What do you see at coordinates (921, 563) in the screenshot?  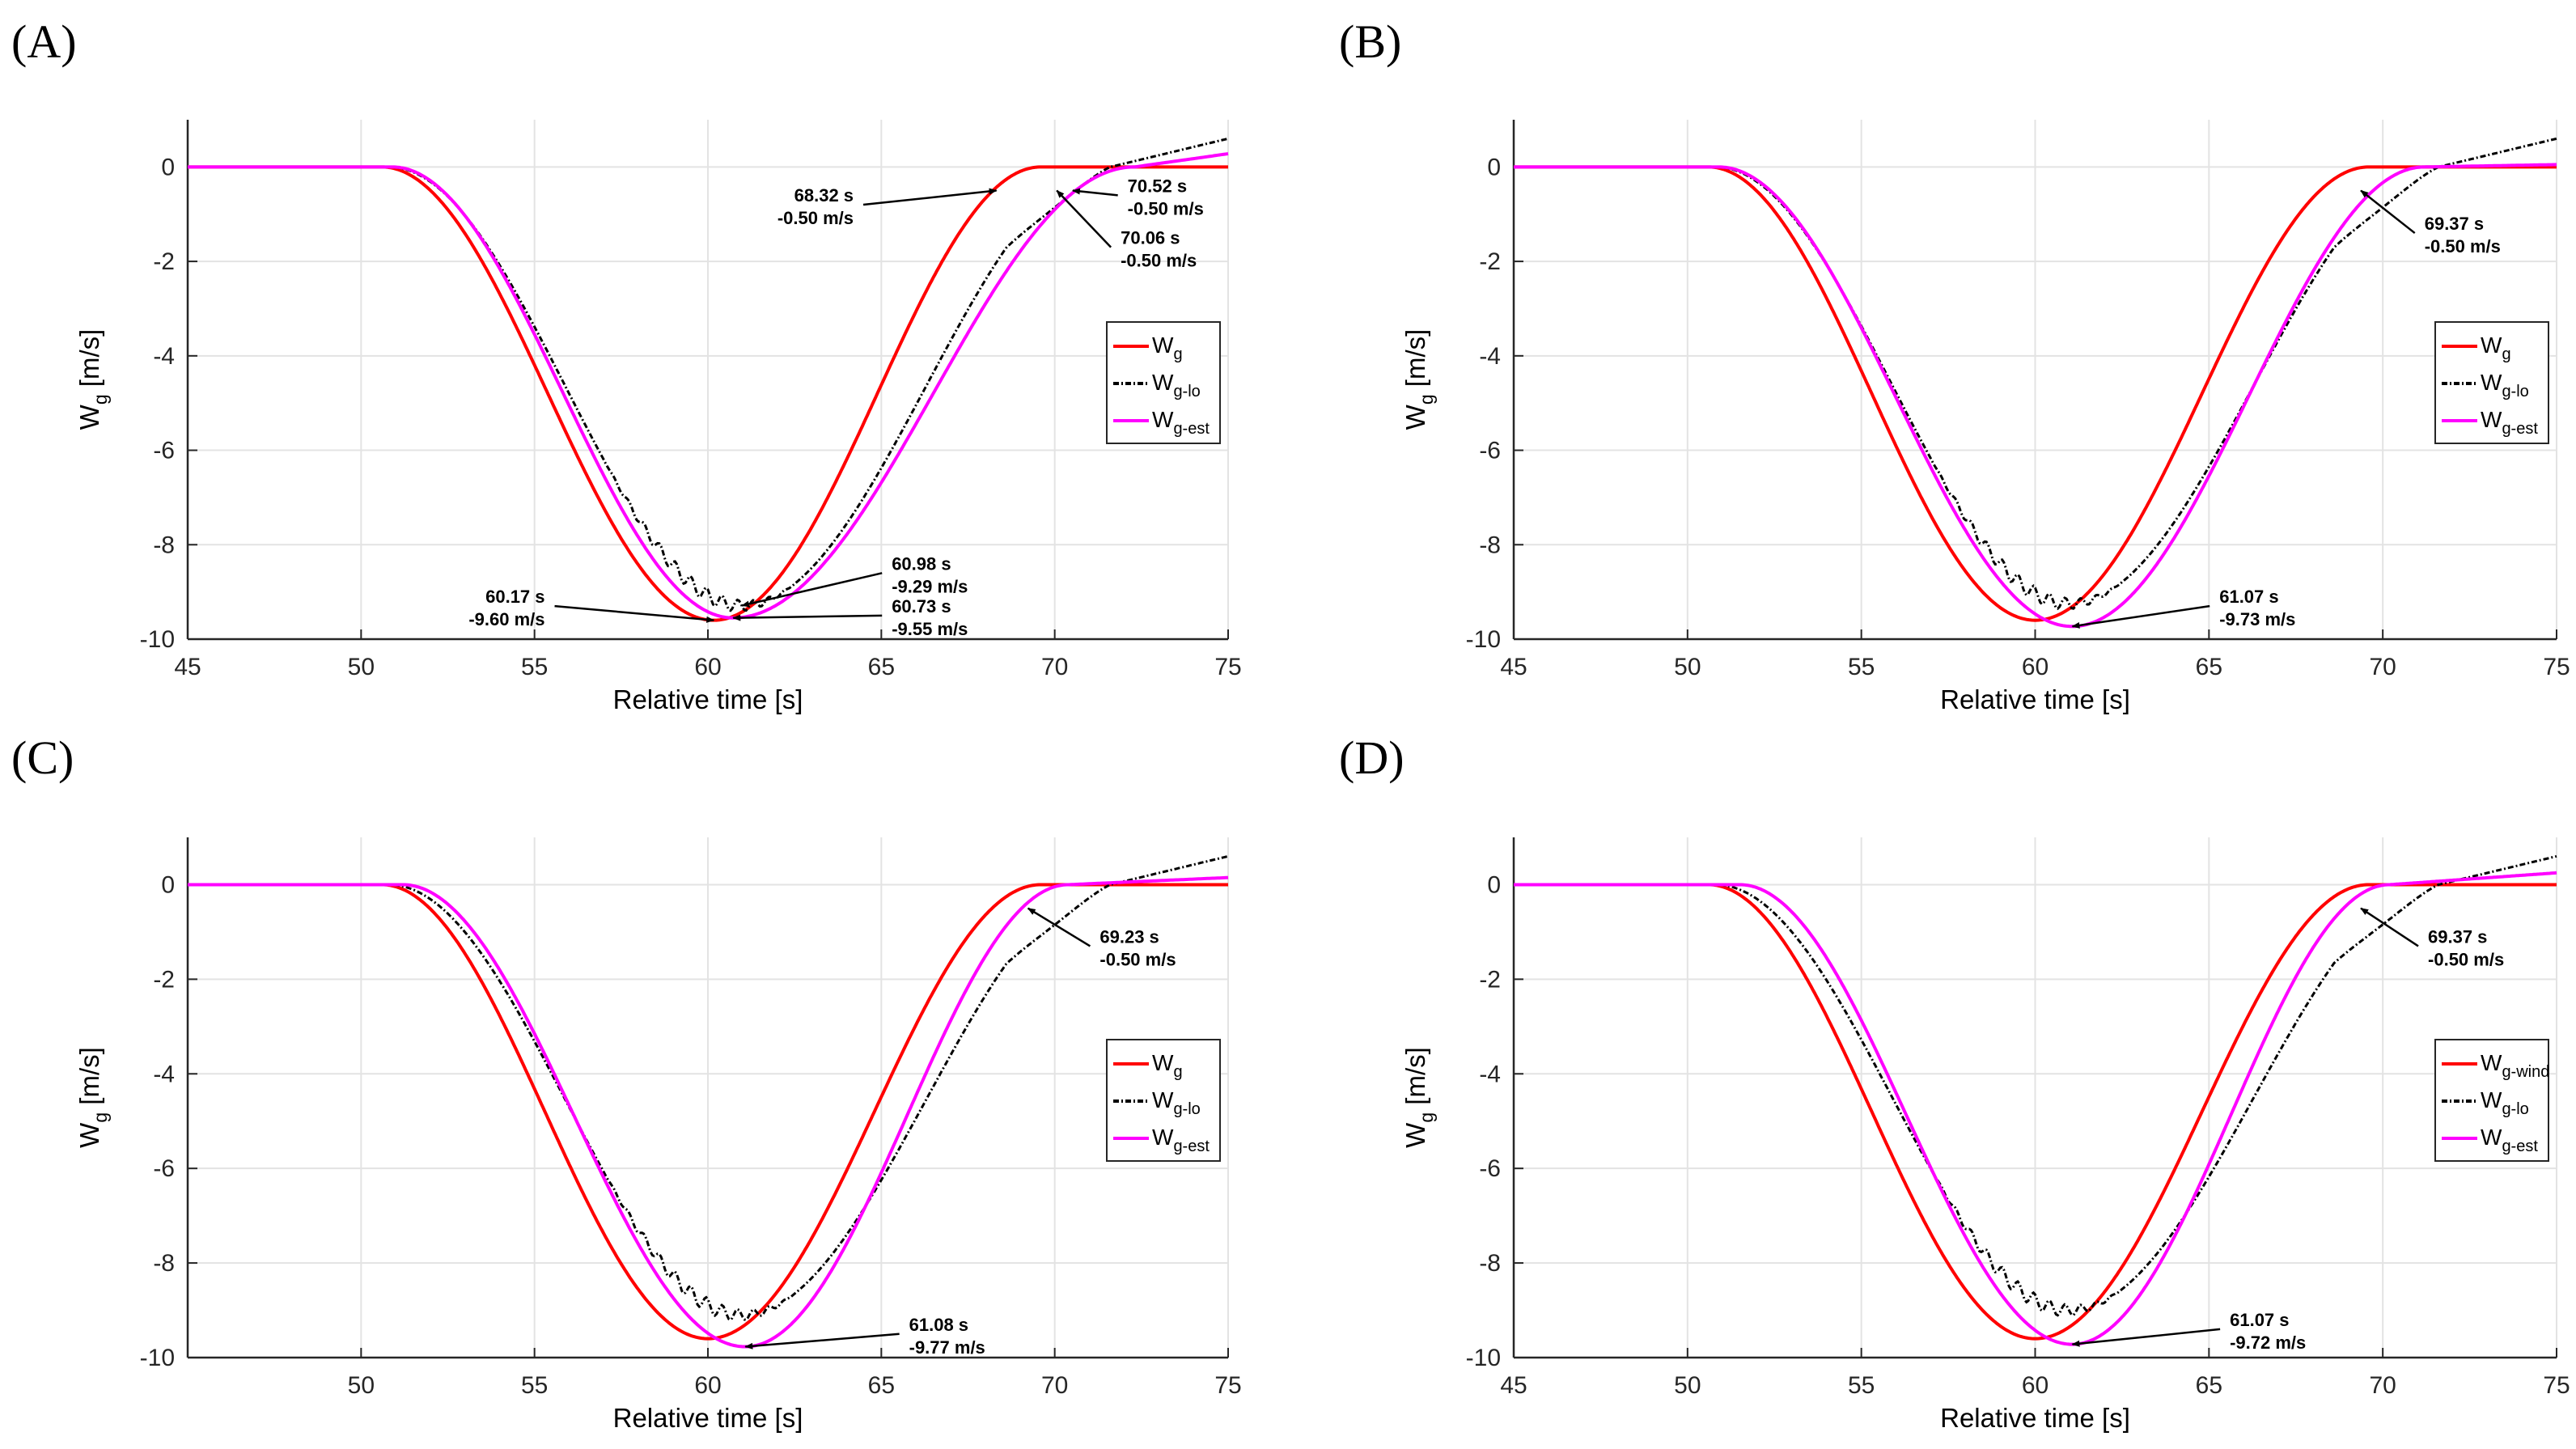 I see `annotation-time: 60.98 s` at bounding box center [921, 563].